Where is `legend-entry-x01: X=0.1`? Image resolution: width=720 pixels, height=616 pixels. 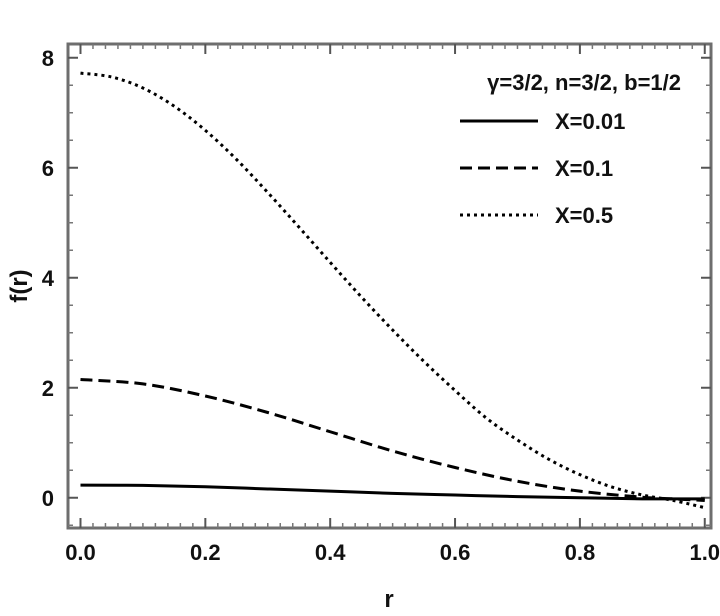
legend-entry-x01: X=0.1 is located at coordinates (584, 168).